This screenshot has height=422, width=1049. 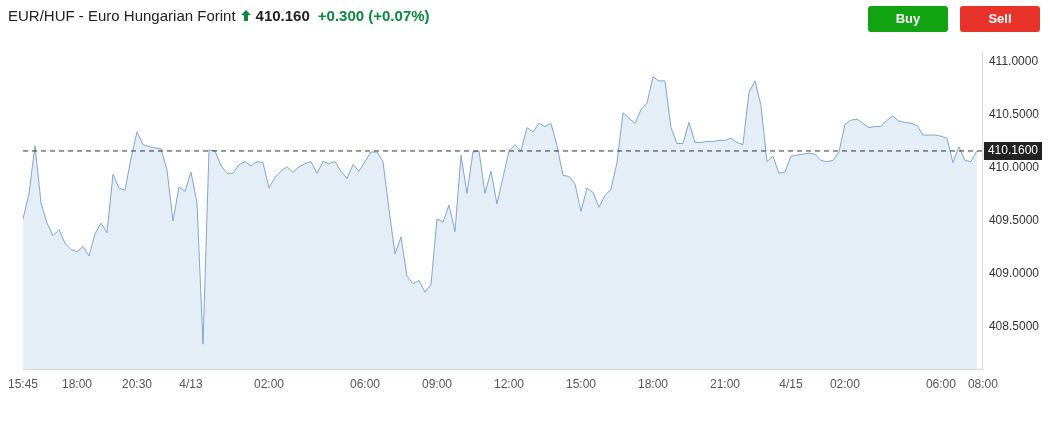 I want to click on text: 410.160, so click(x=282, y=15).